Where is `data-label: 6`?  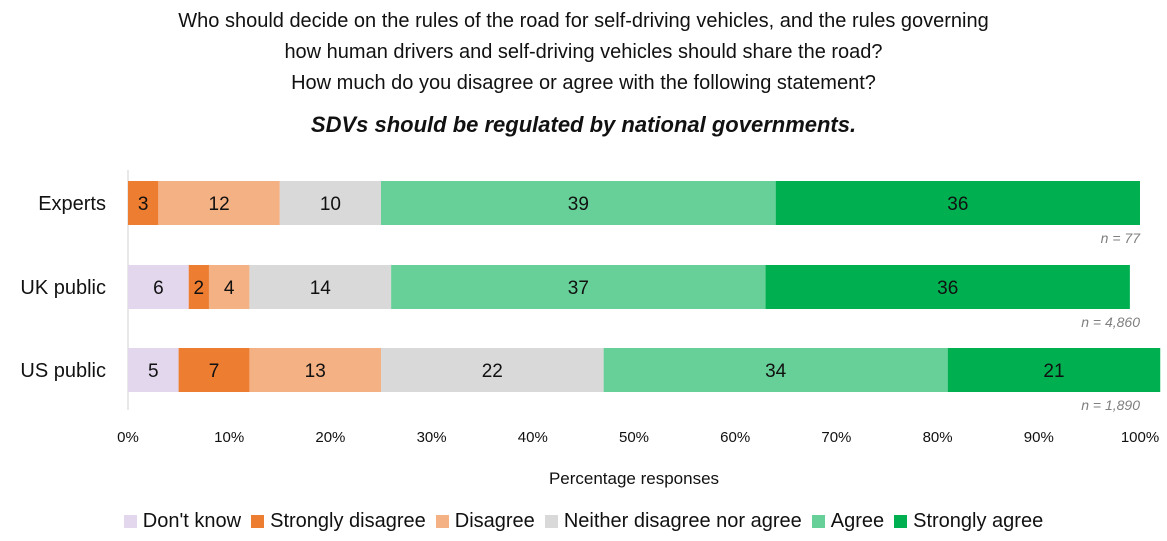
data-label: 6 is located at coordinates (158, 288).